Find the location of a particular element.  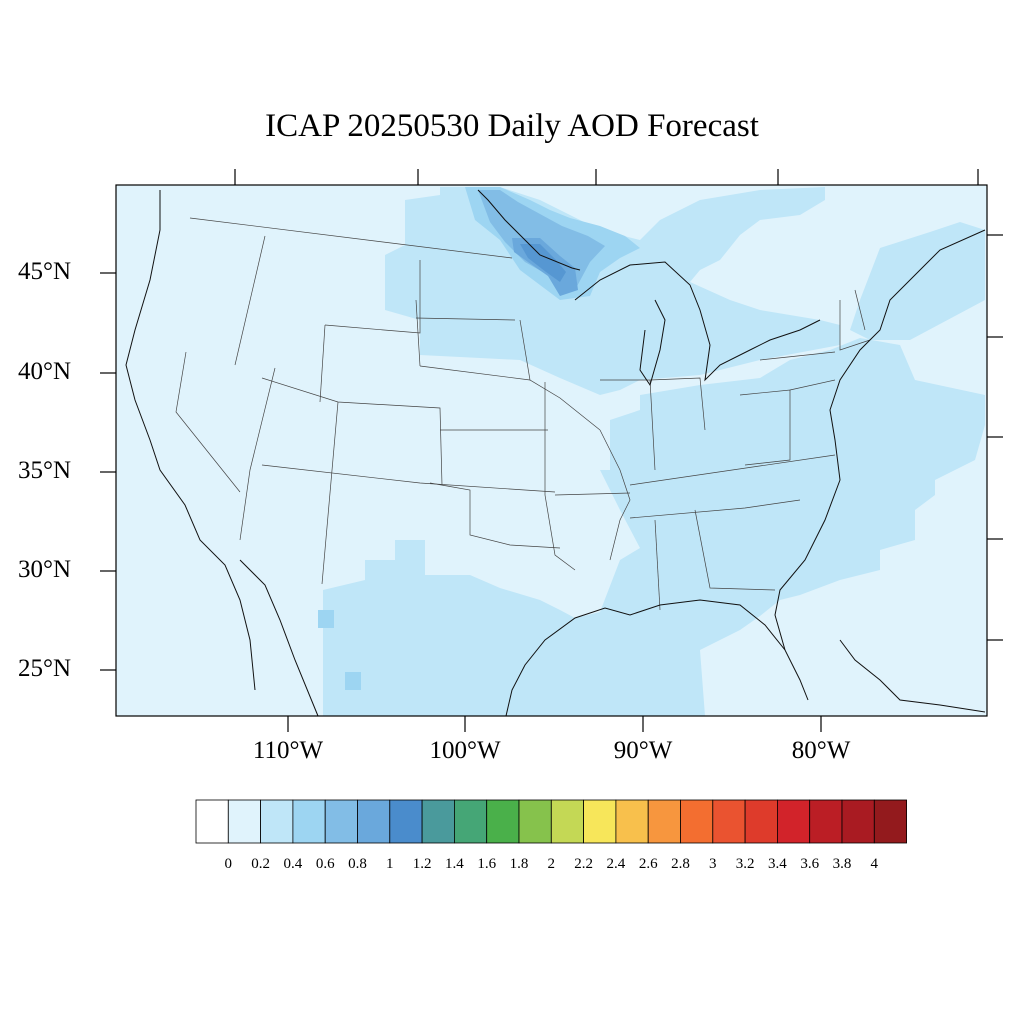

colorbar-label: 2 is located at coordinates (552, 864).